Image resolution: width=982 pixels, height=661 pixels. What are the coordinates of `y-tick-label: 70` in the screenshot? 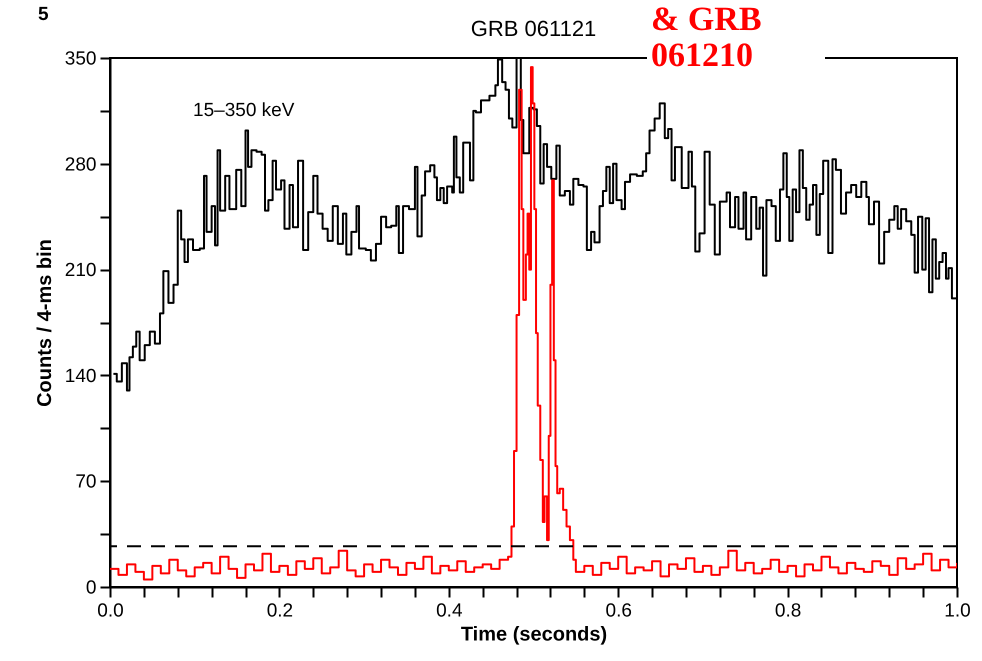 It's located at (85, 482).